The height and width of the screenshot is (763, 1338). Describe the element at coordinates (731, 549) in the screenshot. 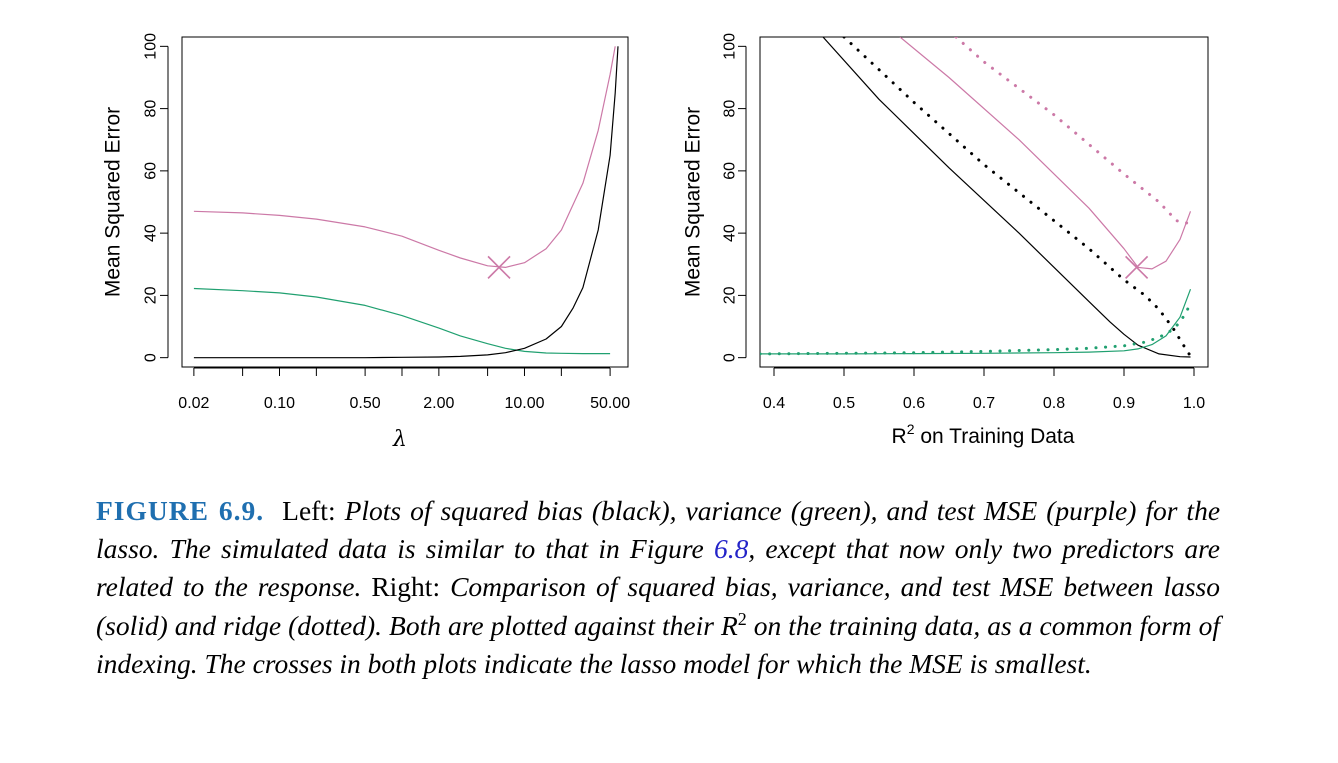

I see `figure-reference-link: 6.8` at that location.